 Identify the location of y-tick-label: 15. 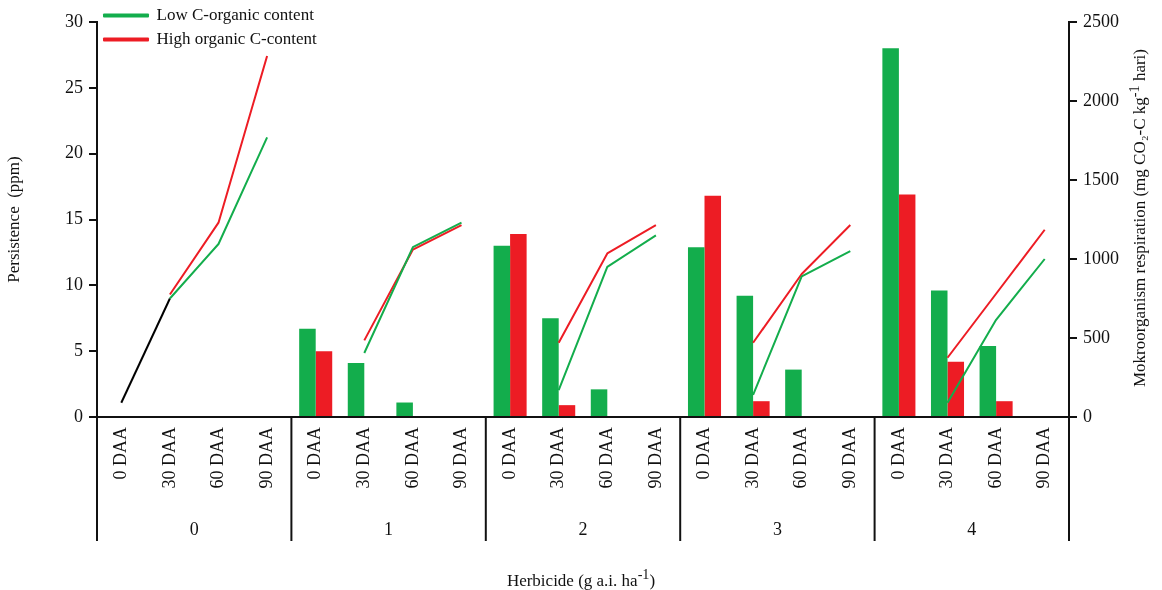
(74, 218).